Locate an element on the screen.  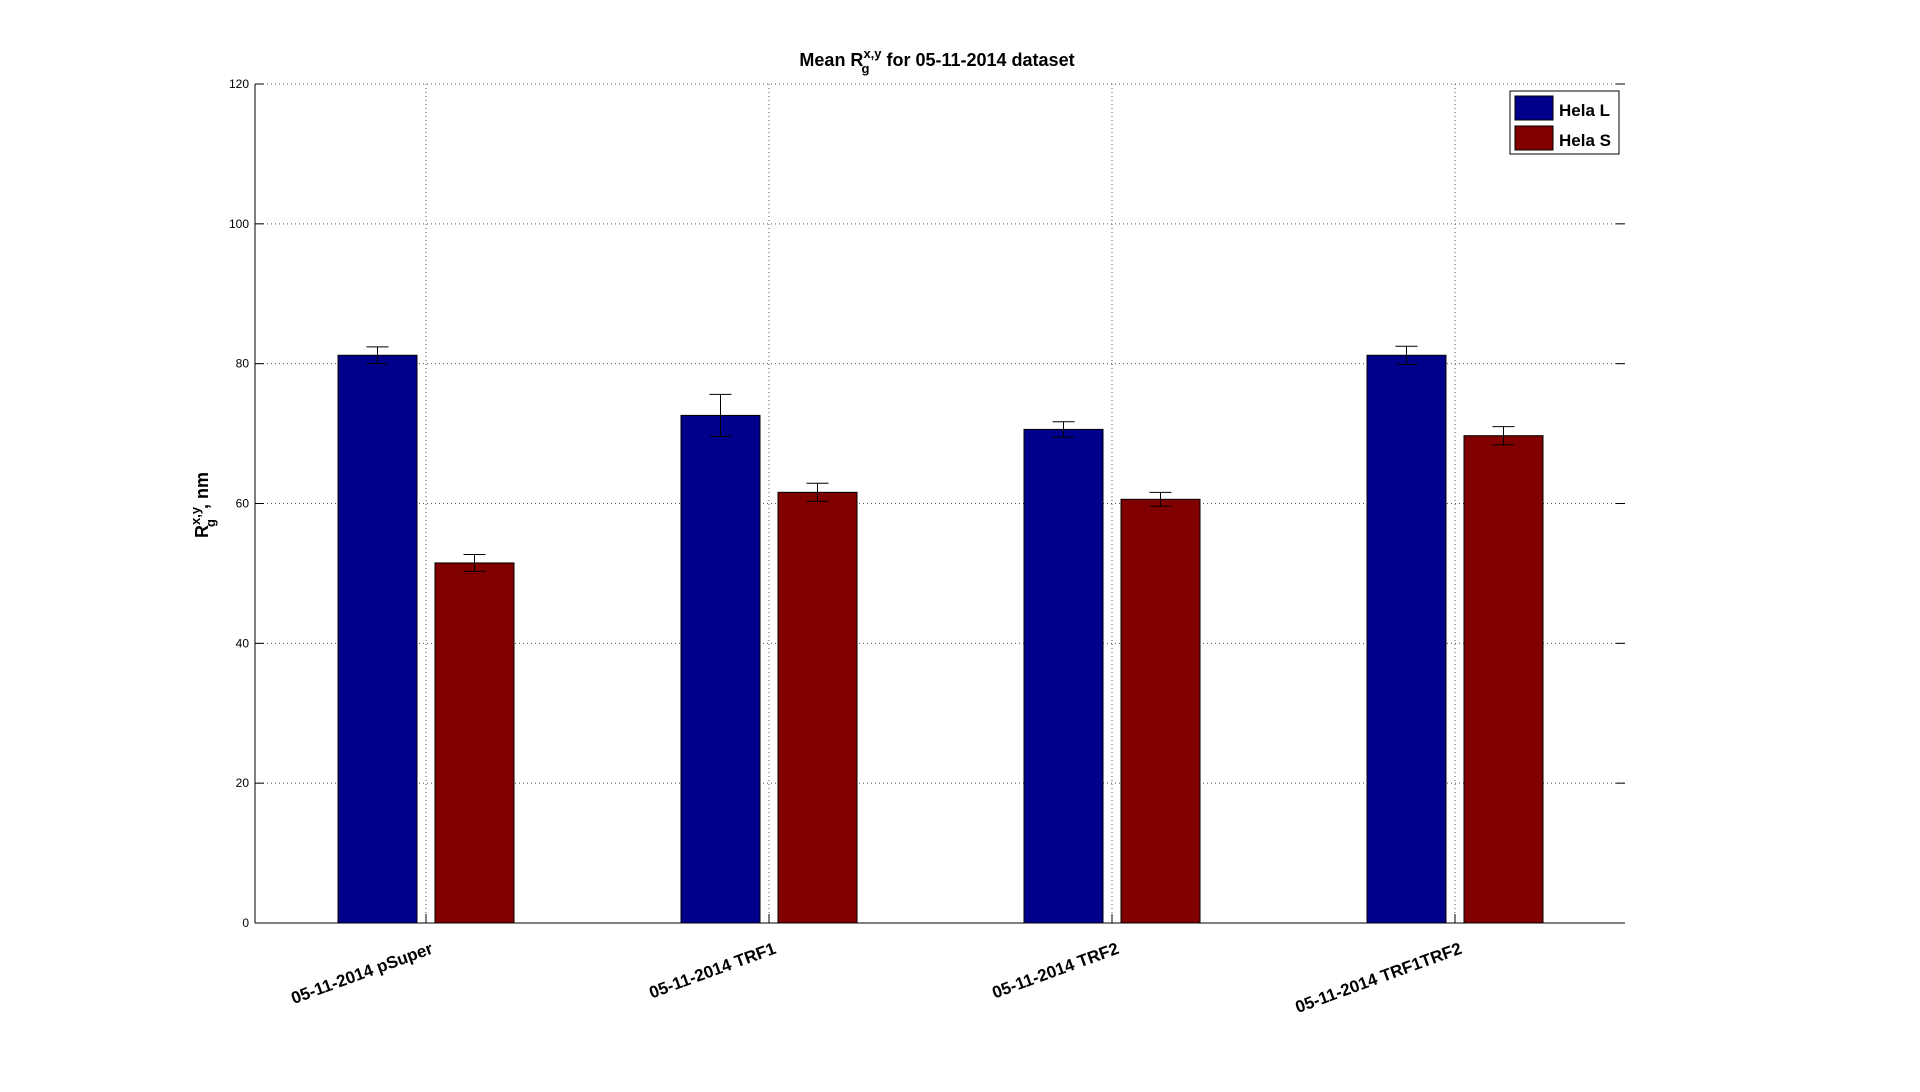
x-category-label: 05-11-2014 TRF1 is located at coordinates (713, 970).